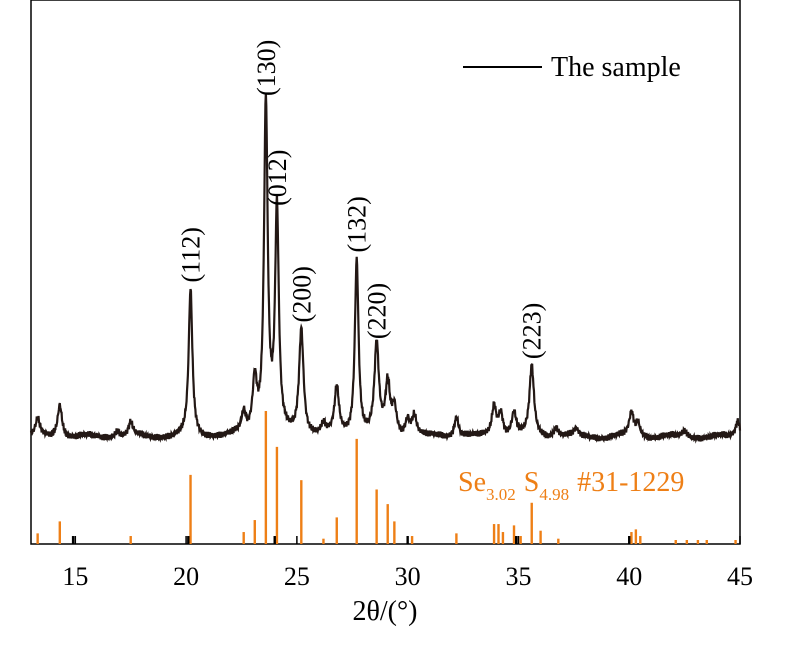  I want to click on peak-label: (200), so click(301, 294).